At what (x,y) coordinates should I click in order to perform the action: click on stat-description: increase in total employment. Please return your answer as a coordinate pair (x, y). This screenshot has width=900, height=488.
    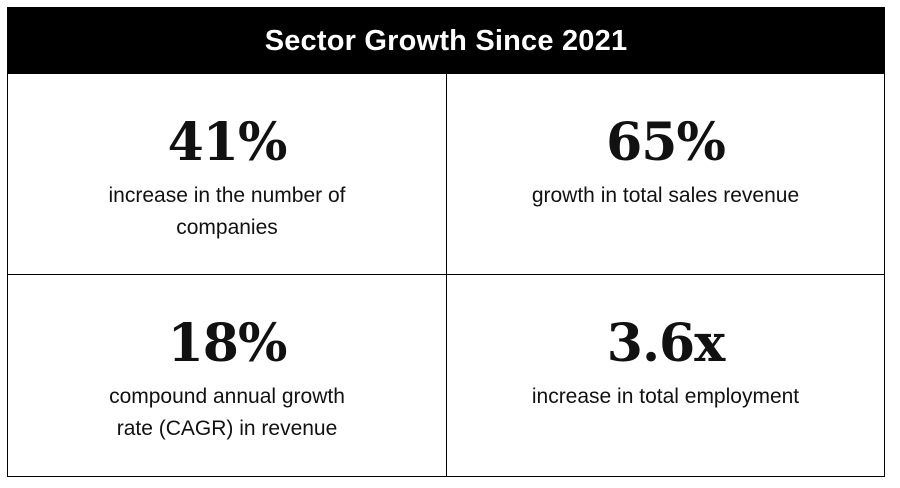
    Looking at the image, I should click on (665, 396).